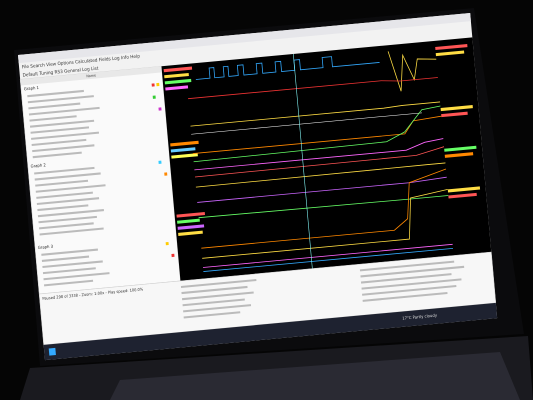  I want to click on keyboard, so click(315, 376).